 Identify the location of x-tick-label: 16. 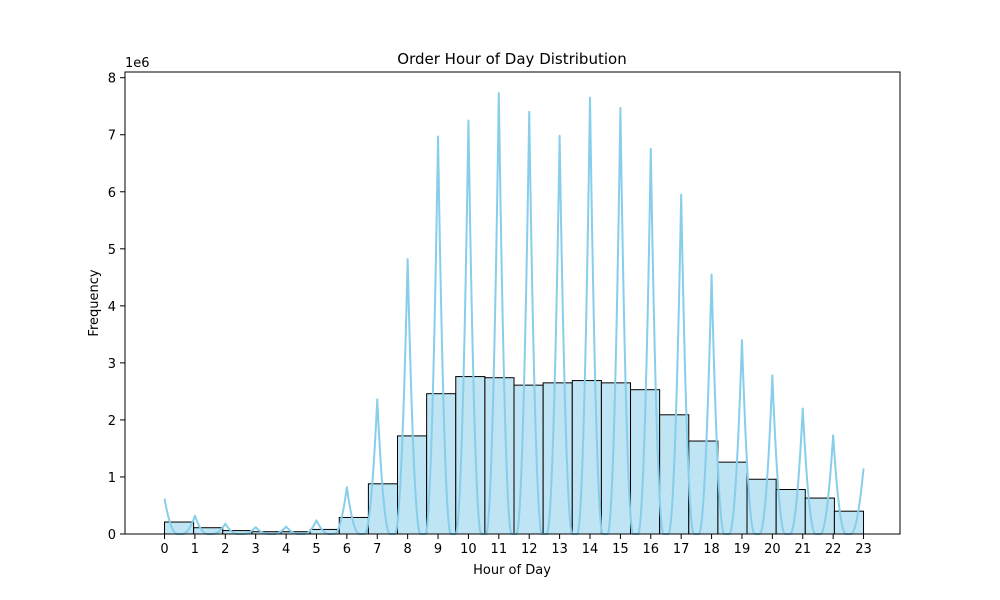
(651, 549).